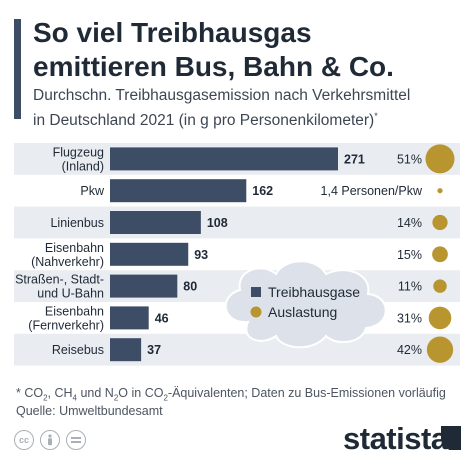 The image size is (474, 463). Describe the element at coordinates (141, 393) in the screenshot. I see `footnote-part-4: O in CO` at that location.